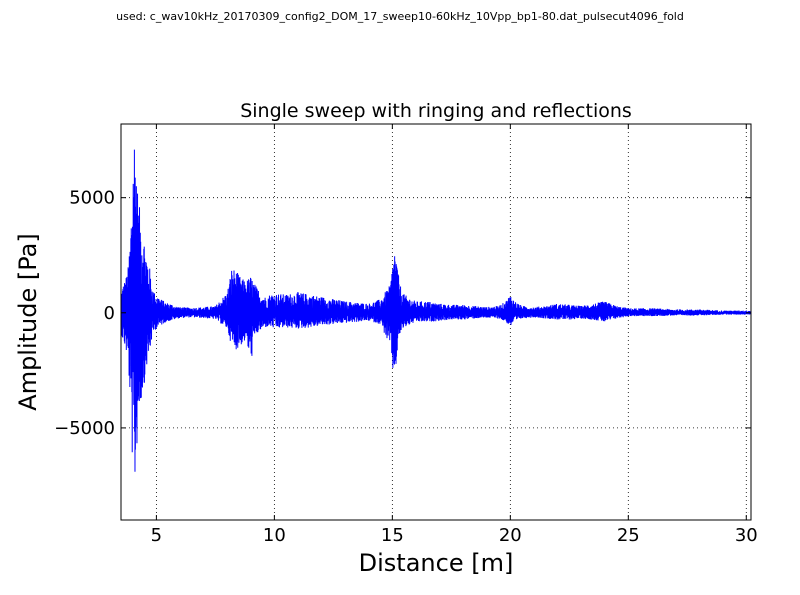  I want to click on x-tick-label: 5, so click(156, 535).